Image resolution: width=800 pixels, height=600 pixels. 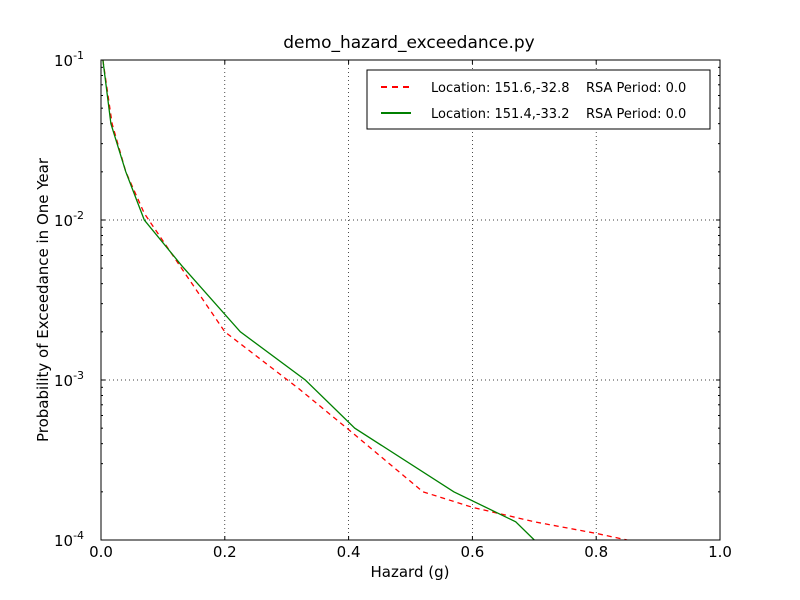 What do you see at coordinates (225, 552) in the screenshot?
I see `x-tick-label: 0.2` at bounding box center [225, 552].